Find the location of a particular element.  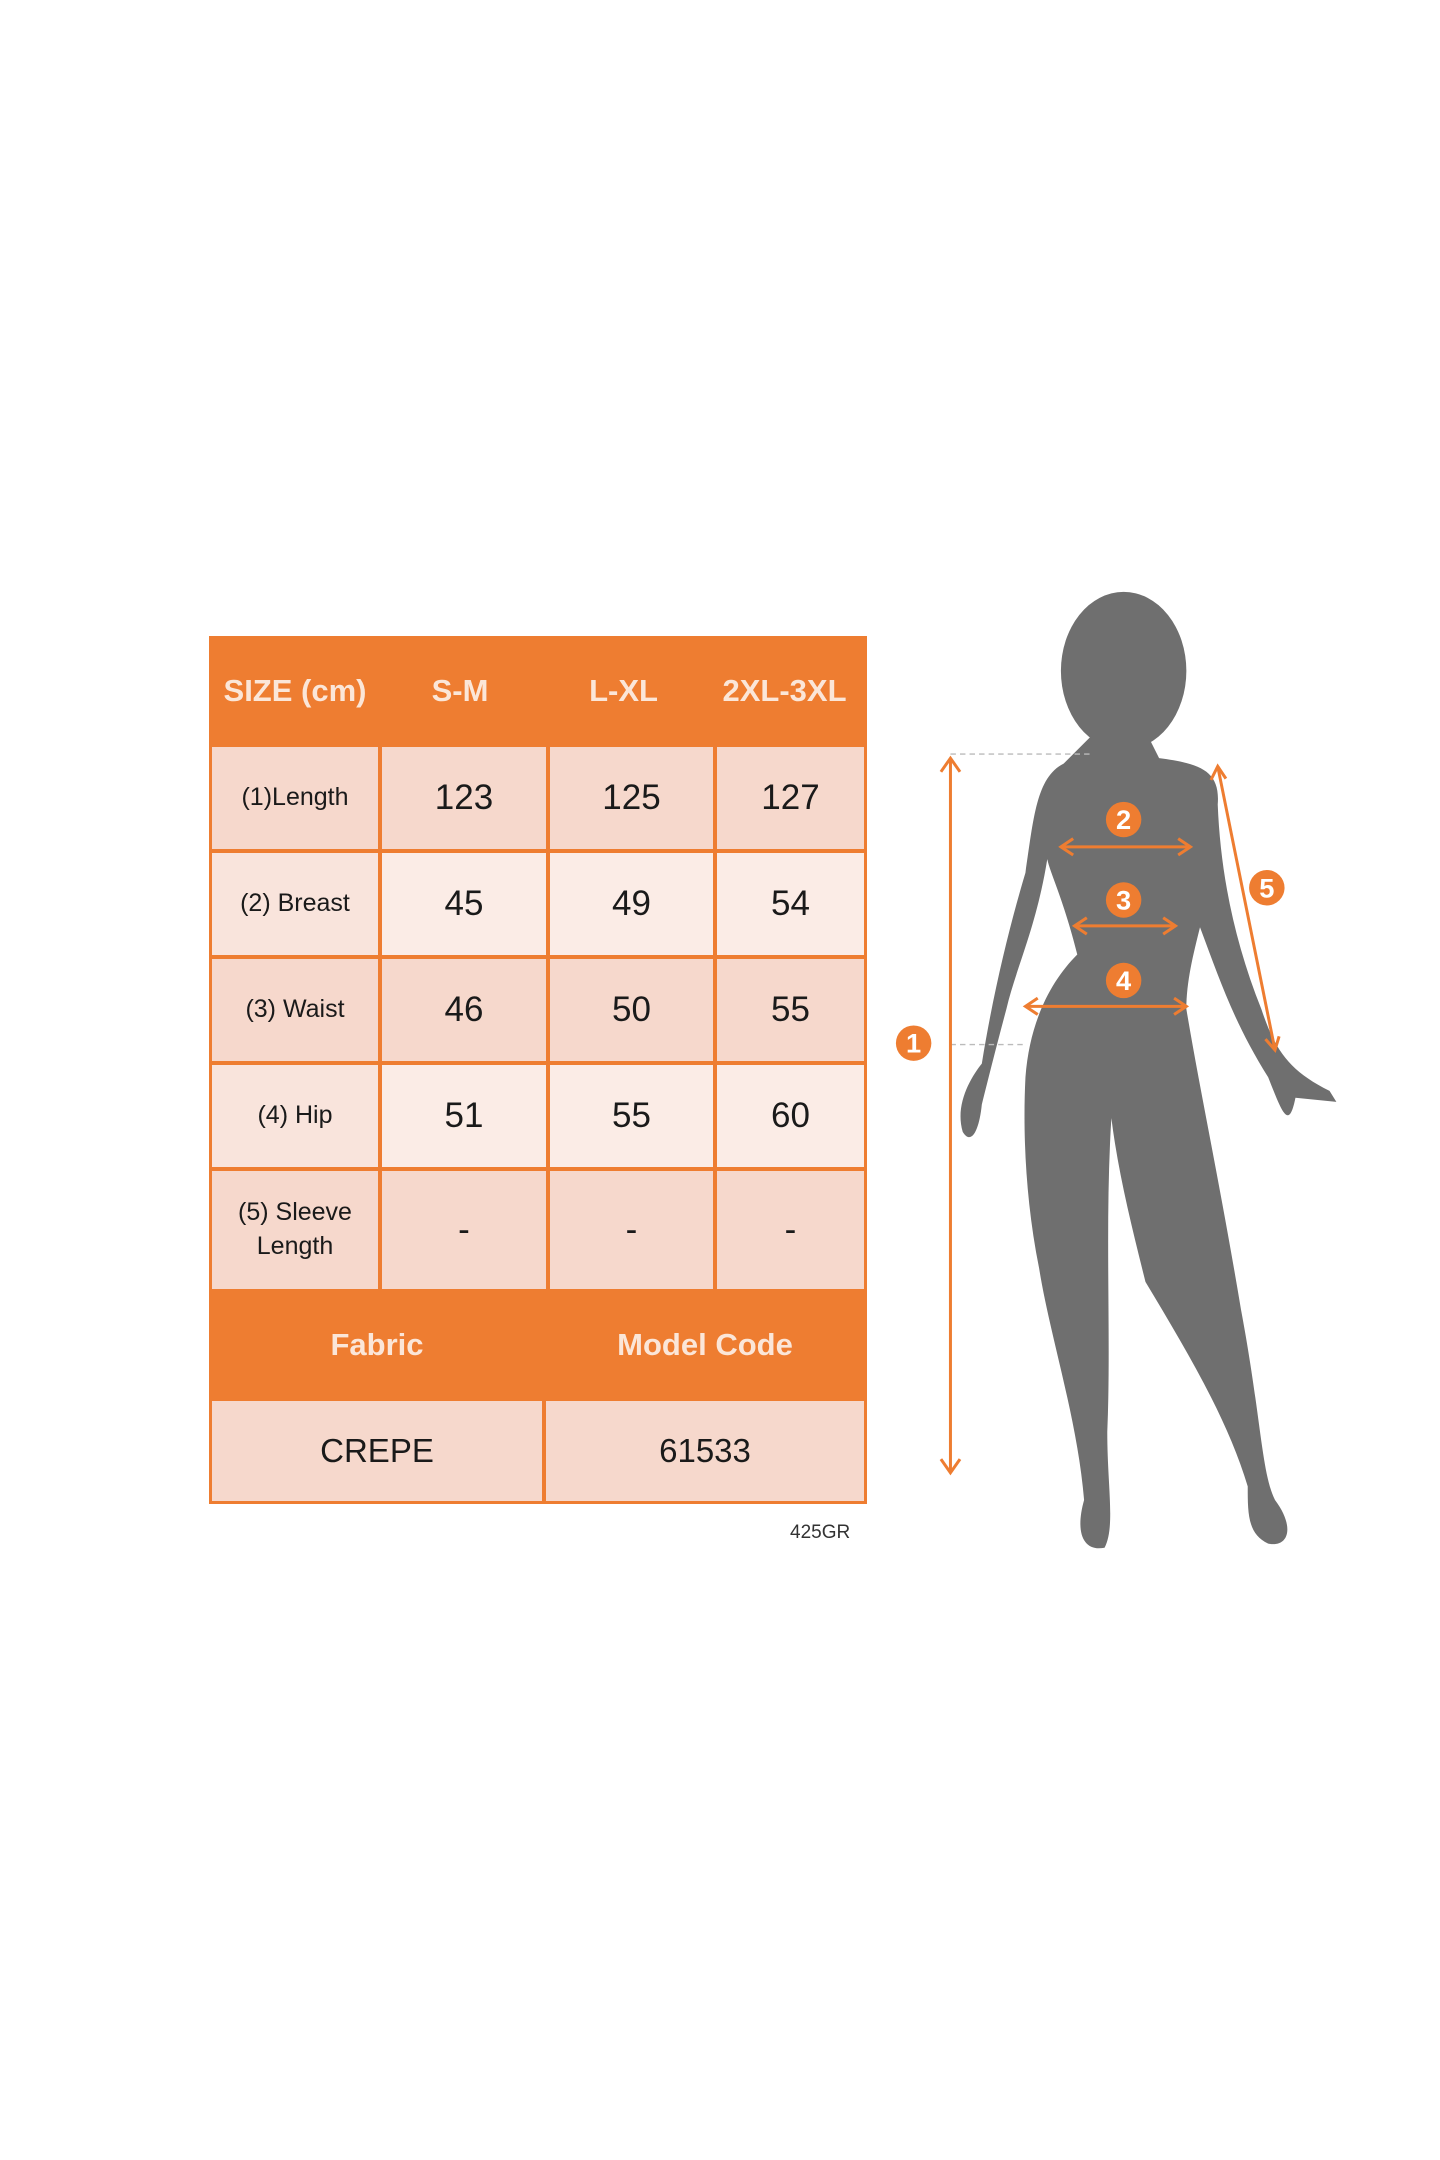

row-label: (2) Breast is located at coordinates (295, 904).